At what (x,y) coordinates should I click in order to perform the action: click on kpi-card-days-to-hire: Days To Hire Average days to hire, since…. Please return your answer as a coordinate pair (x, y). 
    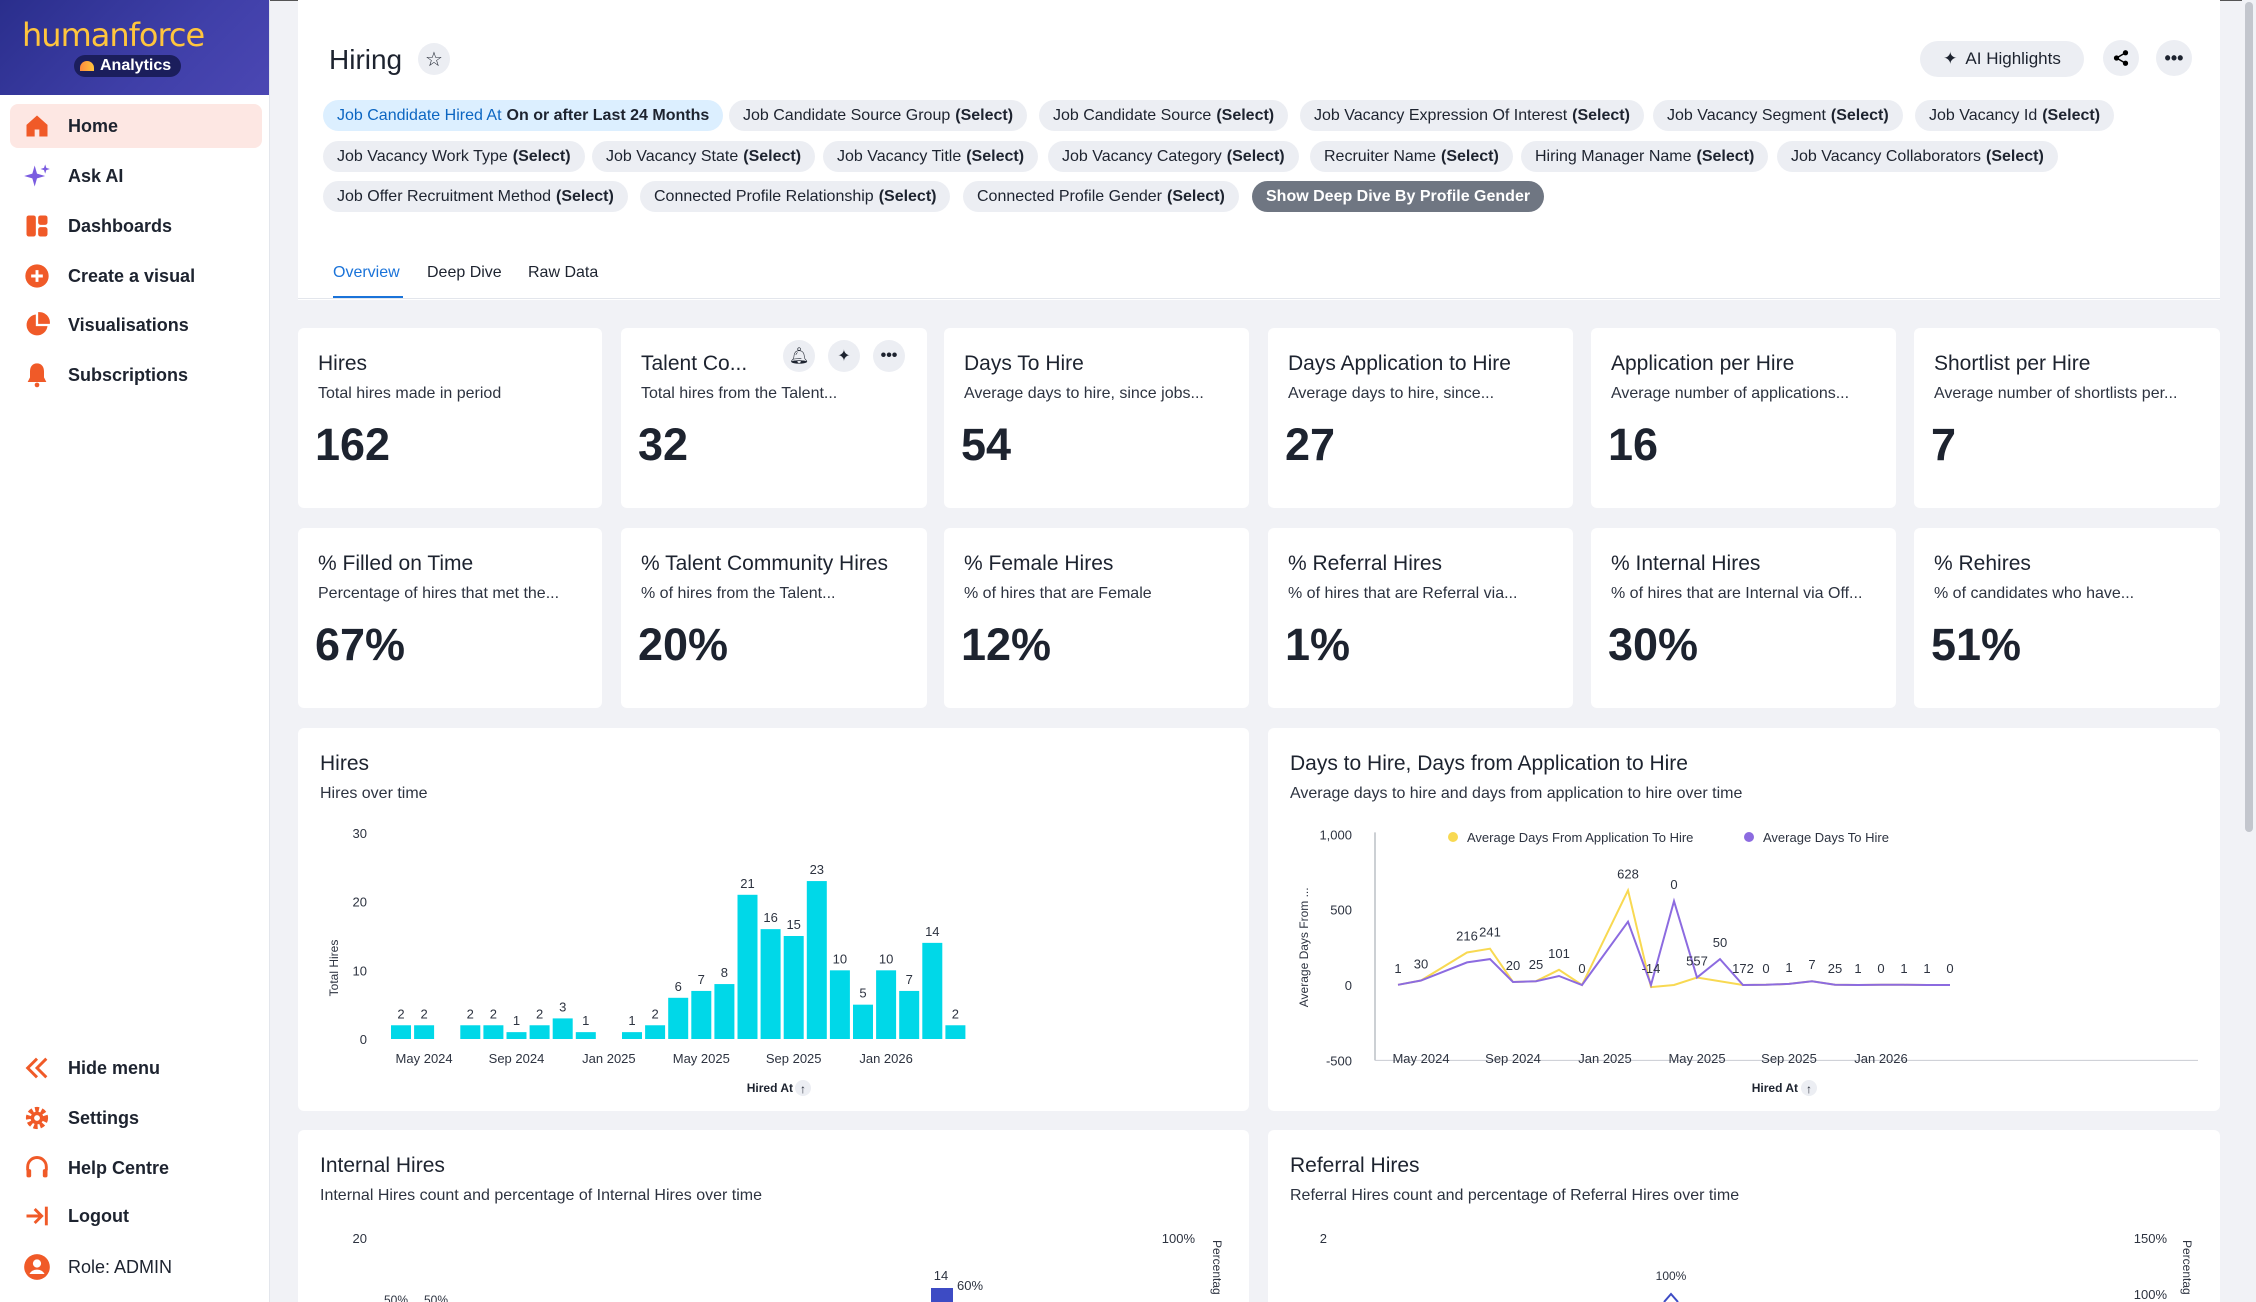
    Looking at the image, I should click on (1096, 418).